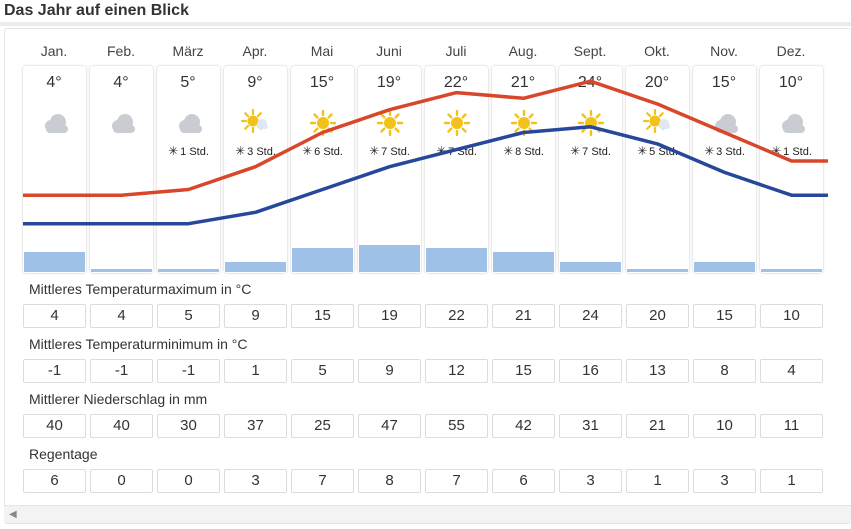  What do you see at coordinates (590, 371) in the screenshot?
I see `min-temperature-cell: 16` at bounding box center [590, 371].